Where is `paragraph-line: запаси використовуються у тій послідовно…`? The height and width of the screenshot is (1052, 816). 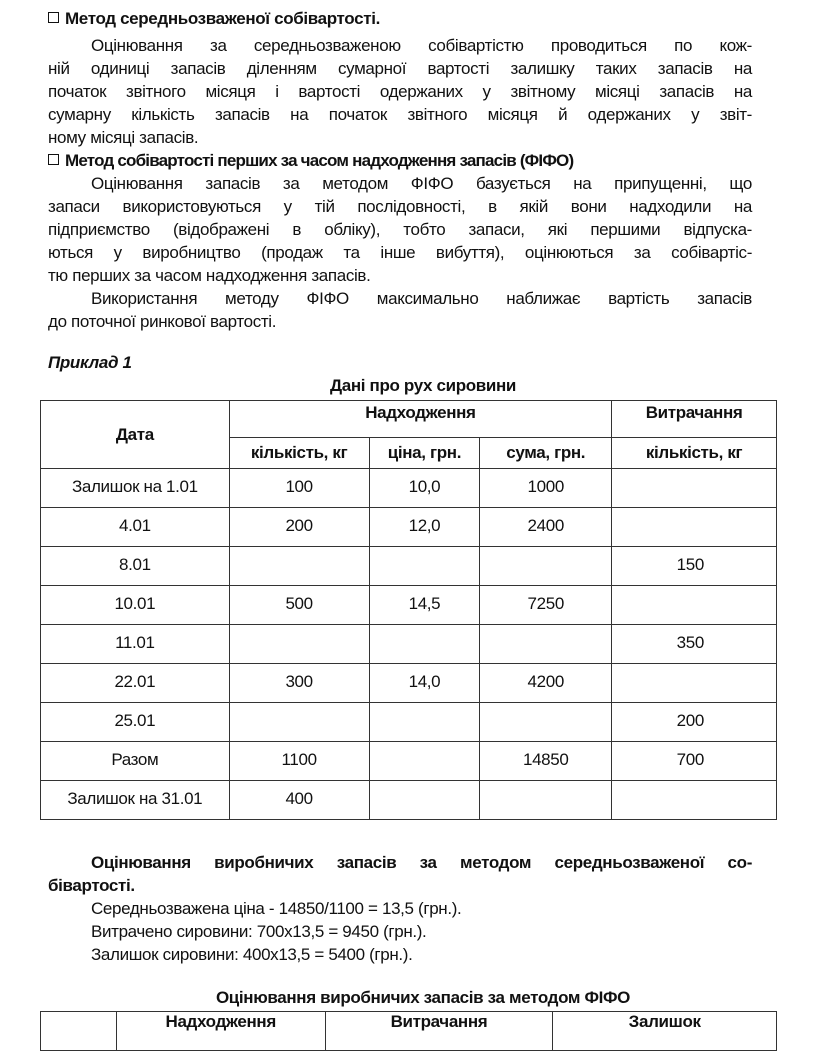
paragraph-line: запаси використовуються у тій послідовно… is located at coordinates (400, 206).